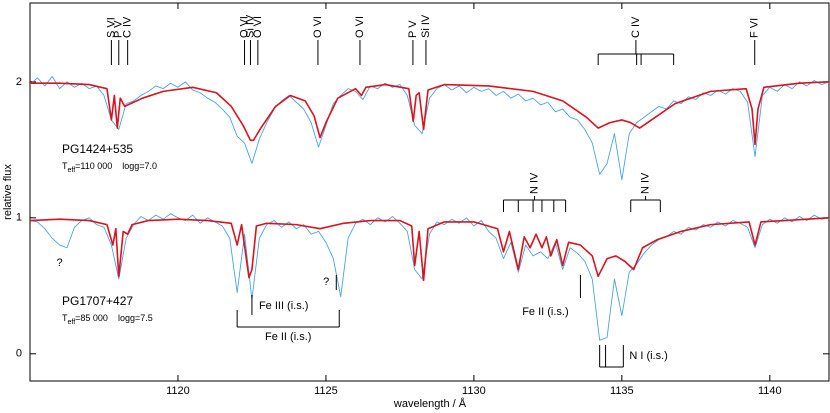  Describe the element at coordinates (19, 354) in the screenshot. I see `y-tick-label: 0` at that location.